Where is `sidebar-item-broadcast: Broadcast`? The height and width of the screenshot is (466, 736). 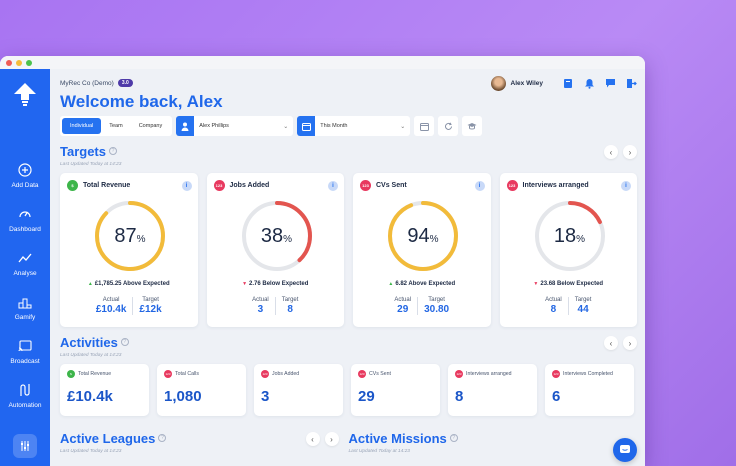 sidebar-item-broadcast: Broadcast is located at coordinates (25, 351).